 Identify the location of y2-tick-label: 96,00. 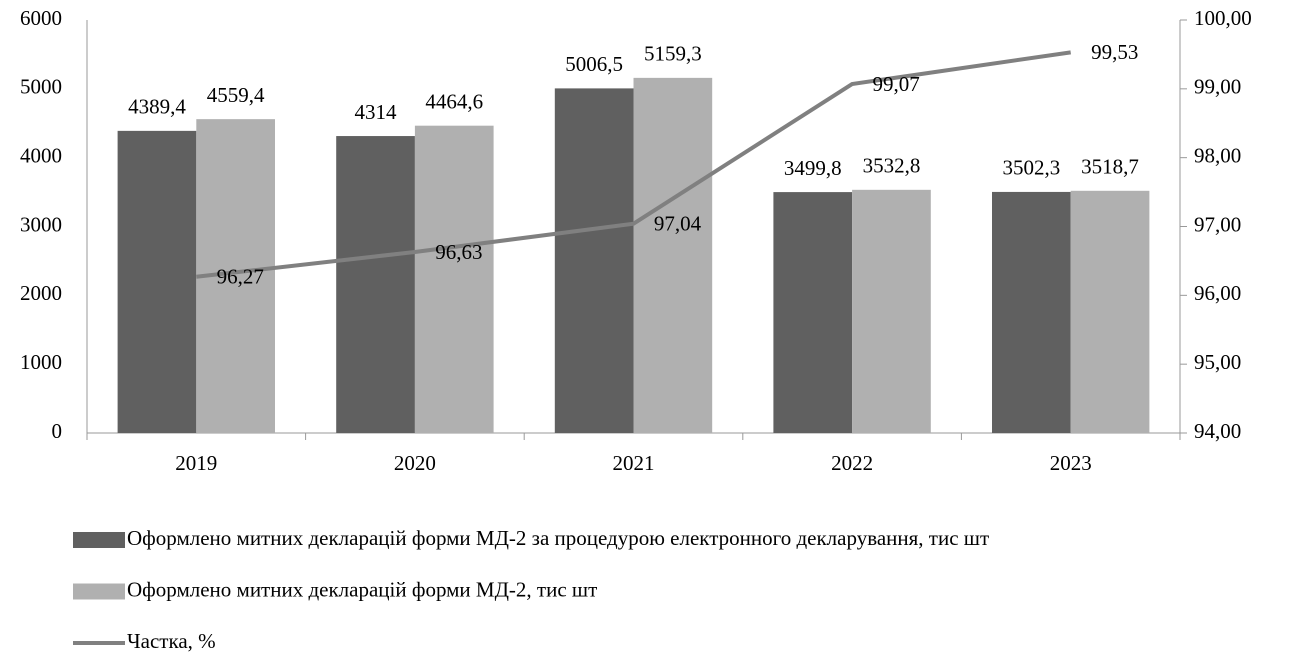
(1217, 293).